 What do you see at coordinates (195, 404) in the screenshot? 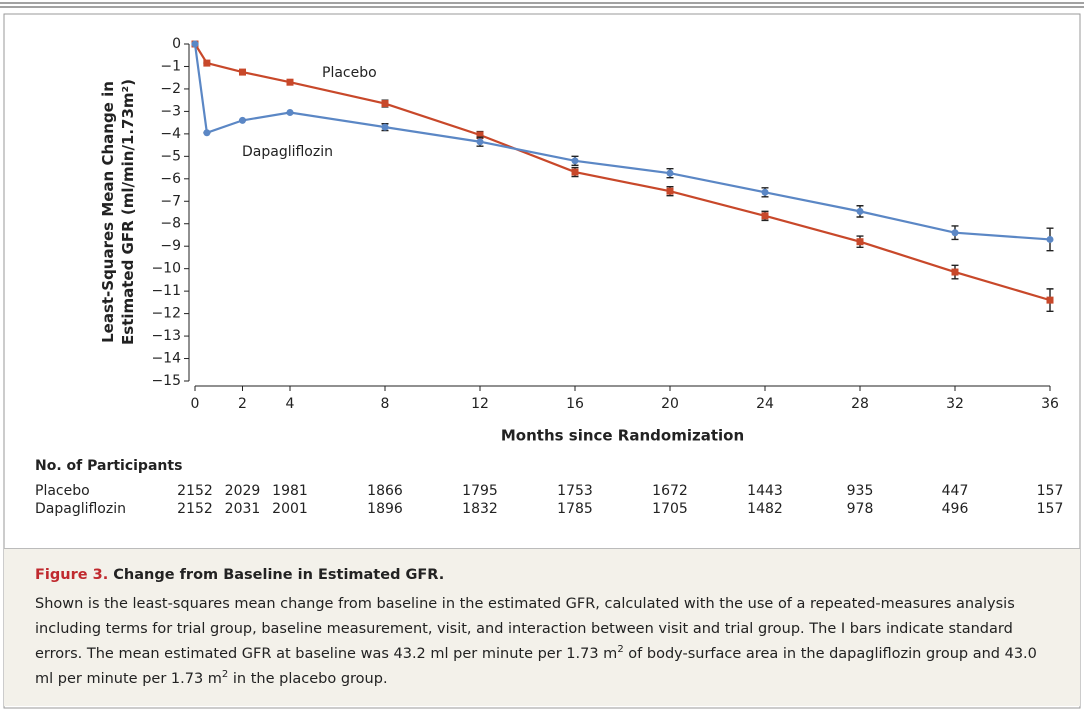
I see `x-tick-label: 0` at bounding box center [195, 404].